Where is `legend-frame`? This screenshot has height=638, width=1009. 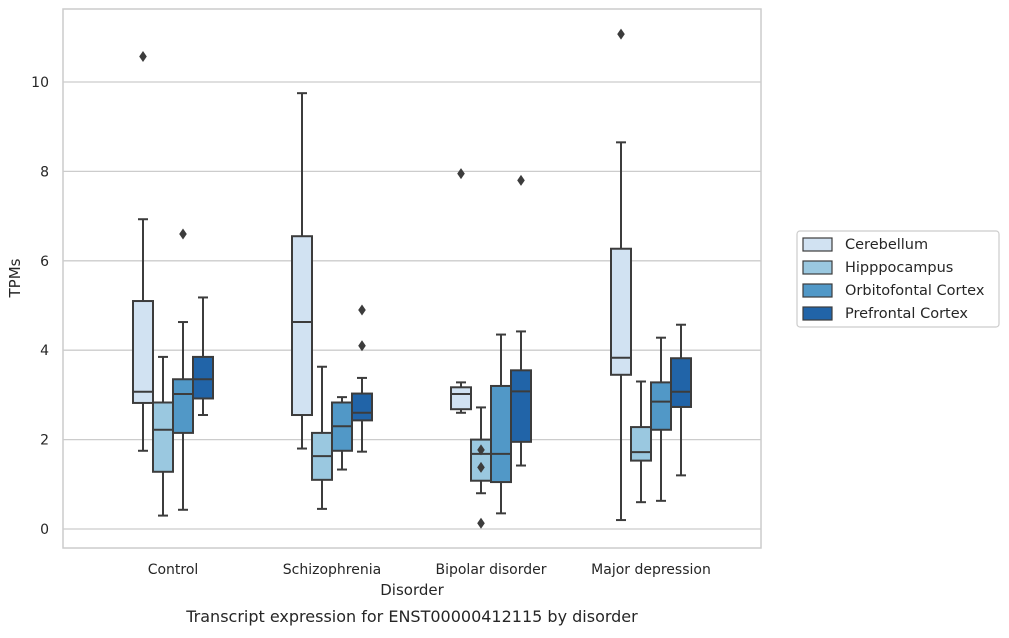 legend-frame is located at coordinates (898, 279).